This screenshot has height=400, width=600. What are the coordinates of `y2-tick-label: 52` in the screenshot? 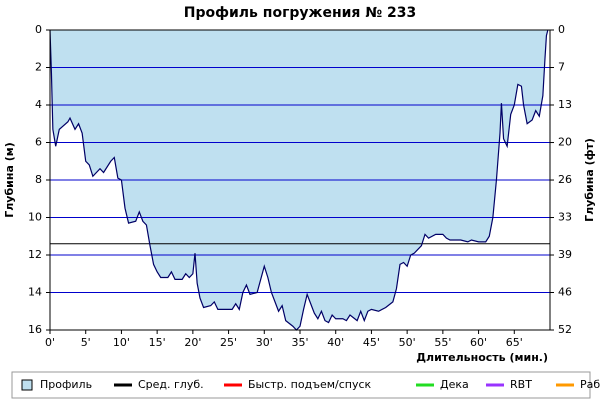 It's located at (565, 329).